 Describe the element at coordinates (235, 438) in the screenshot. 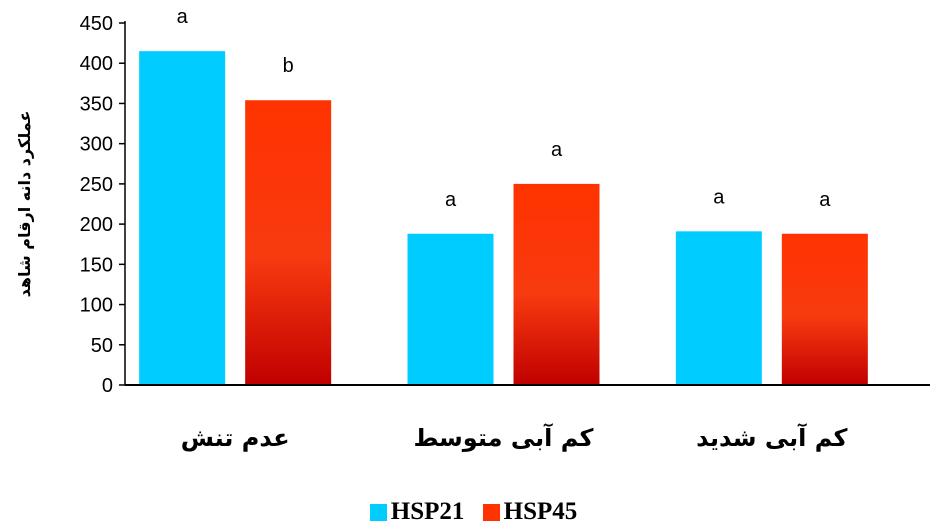

I see `x-category-label: عدم تنش` at that location.